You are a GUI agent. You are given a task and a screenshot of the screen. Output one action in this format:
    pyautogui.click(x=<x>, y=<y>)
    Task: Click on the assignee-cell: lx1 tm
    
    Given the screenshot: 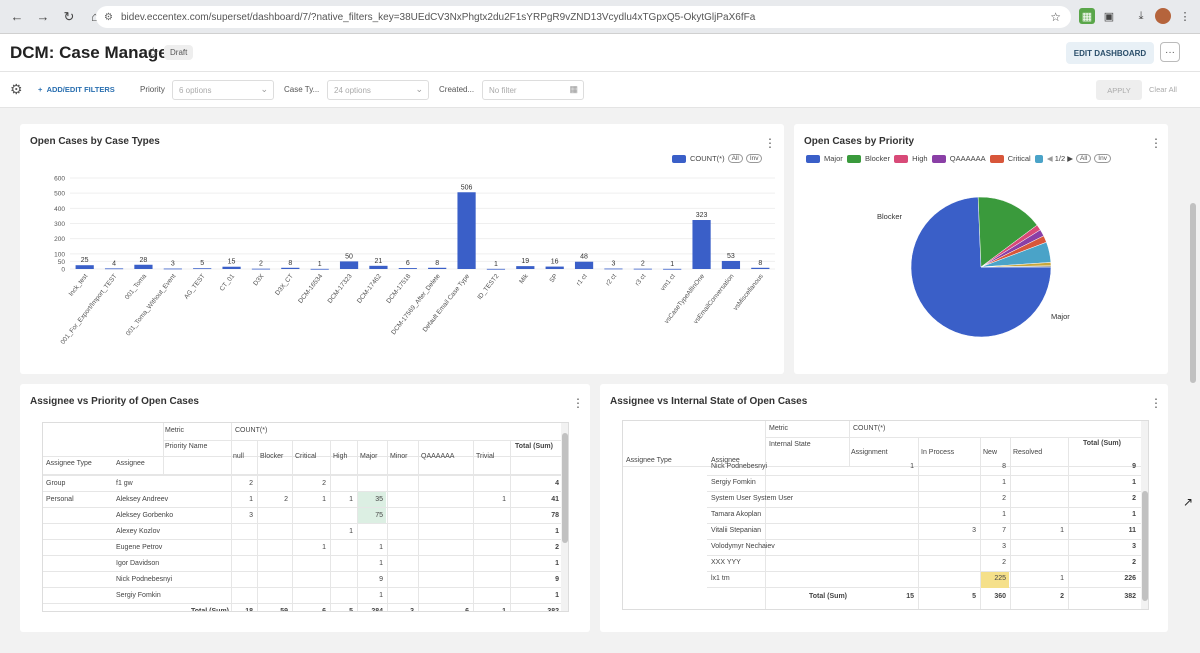 What is the action you would take?
    pyautogui.click(x=720, y=578)
    